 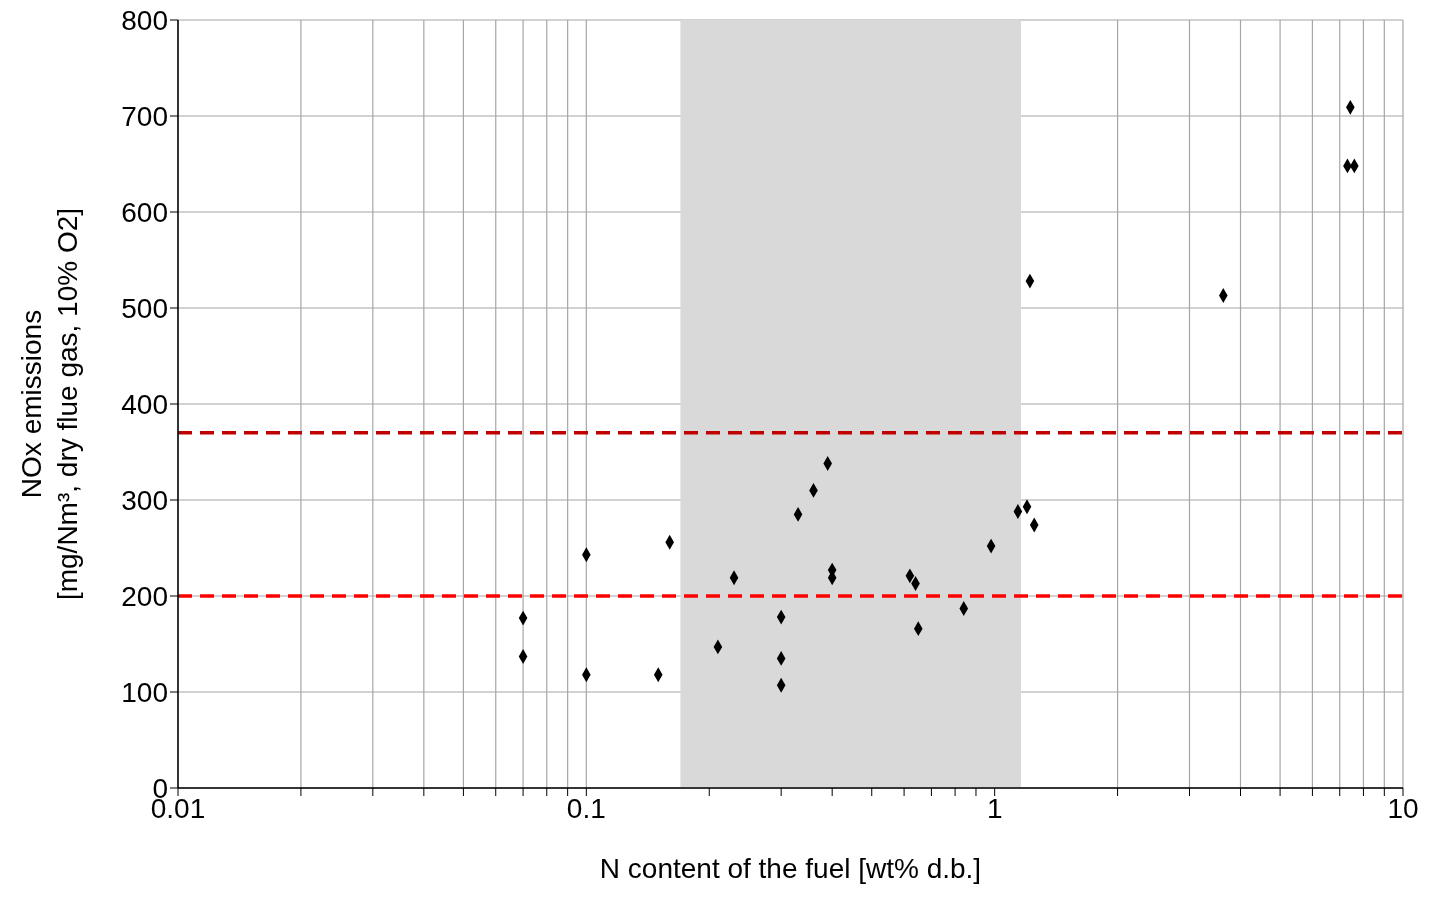 I want to click on y-tick-label: 700, so click(x=144, y=116).